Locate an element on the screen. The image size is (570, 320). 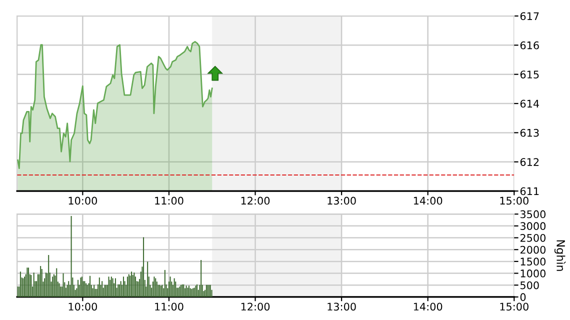
y-tick-label: 2000 is located at coordinates (533, 250).